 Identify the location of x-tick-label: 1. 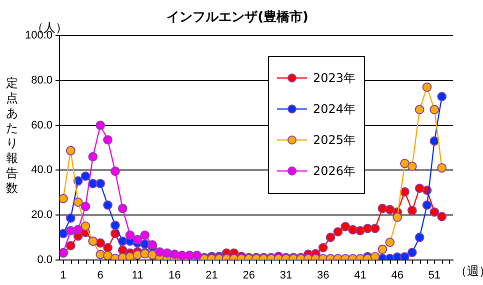
(63, 275).